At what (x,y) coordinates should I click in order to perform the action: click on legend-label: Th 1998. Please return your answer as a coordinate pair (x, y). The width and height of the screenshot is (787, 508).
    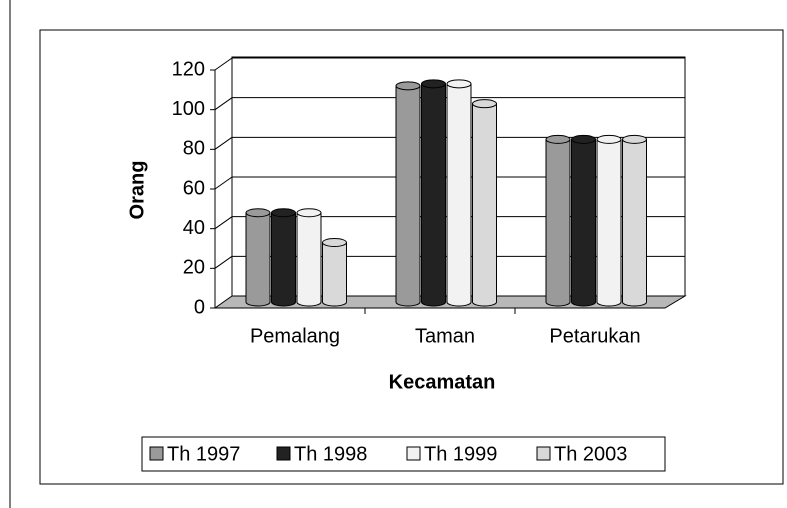
    Looking at the image, I should click on (330, 454).